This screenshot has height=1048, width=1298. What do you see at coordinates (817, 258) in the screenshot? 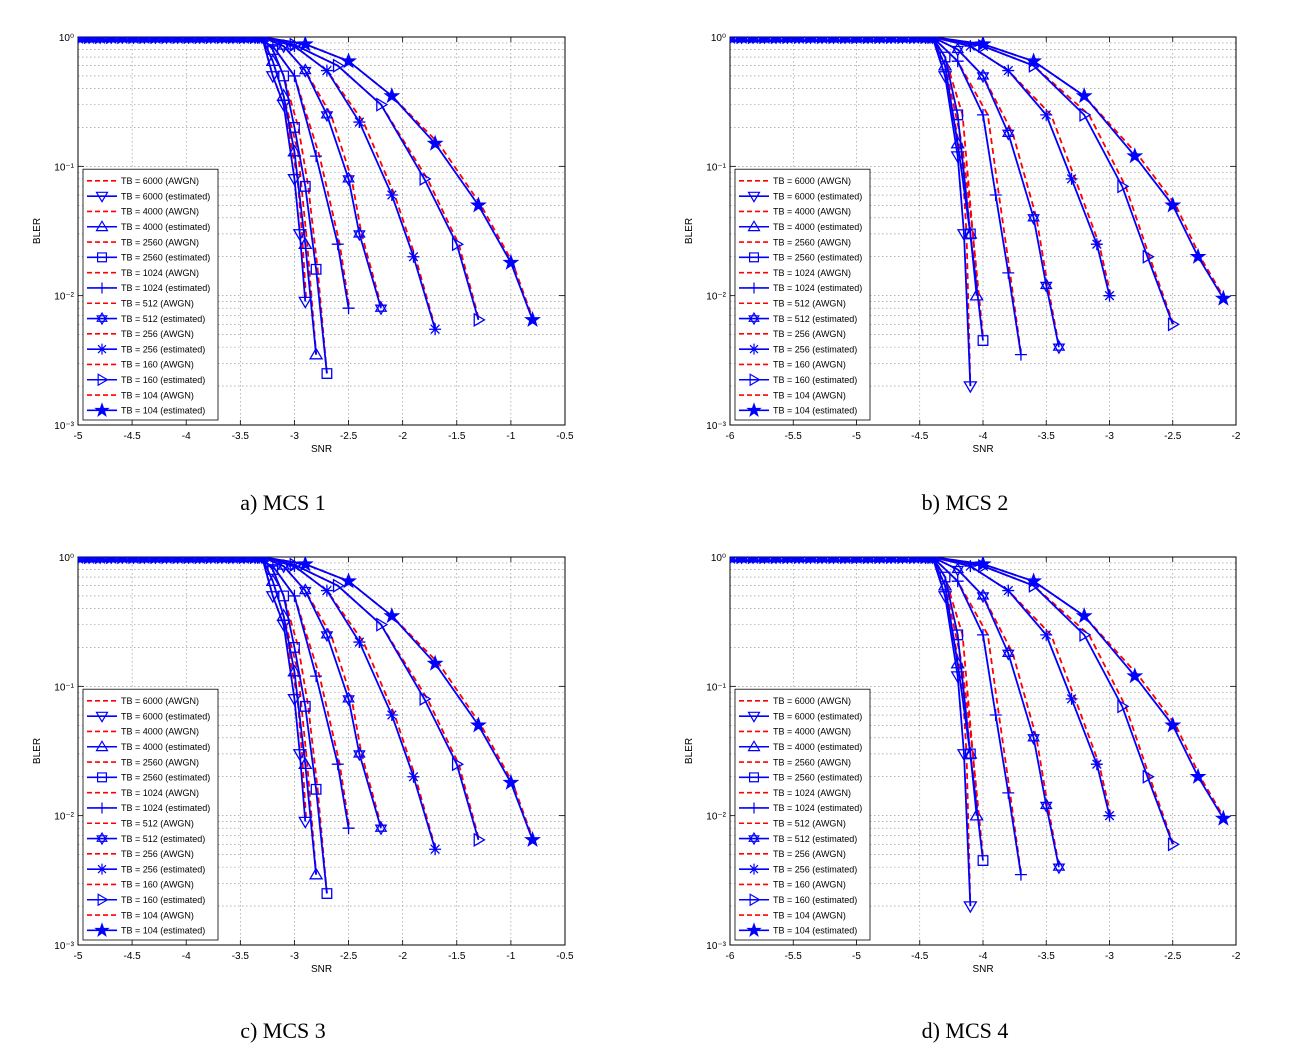
I see `legend-entry: TB = 2560 (estimated)` at bounding box center [817, 258].